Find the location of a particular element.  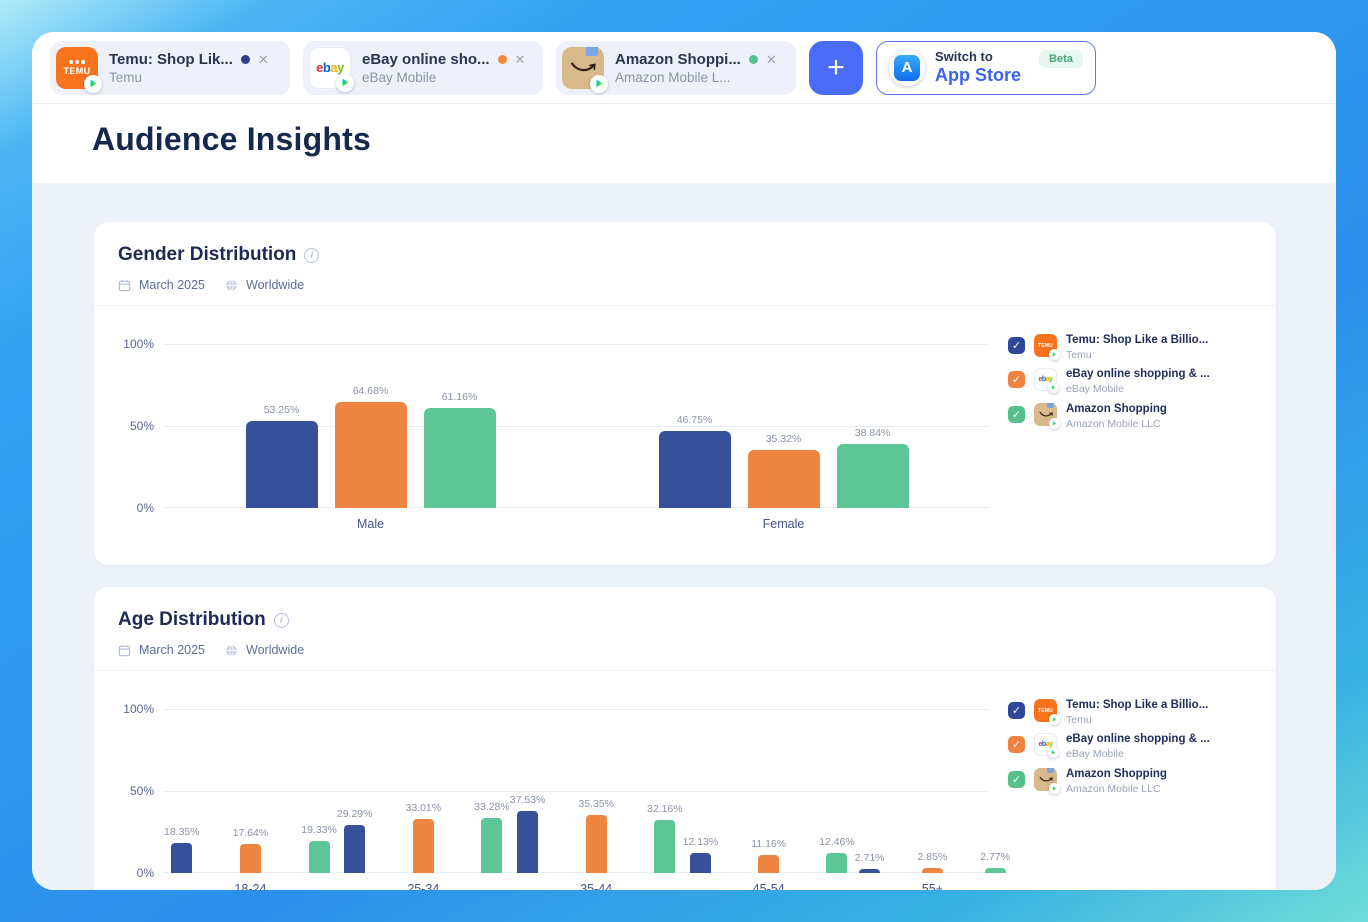

tab-temu: TEMU Temu: Shop Lik... ✕ Temu is located at coordinates (170, 67).